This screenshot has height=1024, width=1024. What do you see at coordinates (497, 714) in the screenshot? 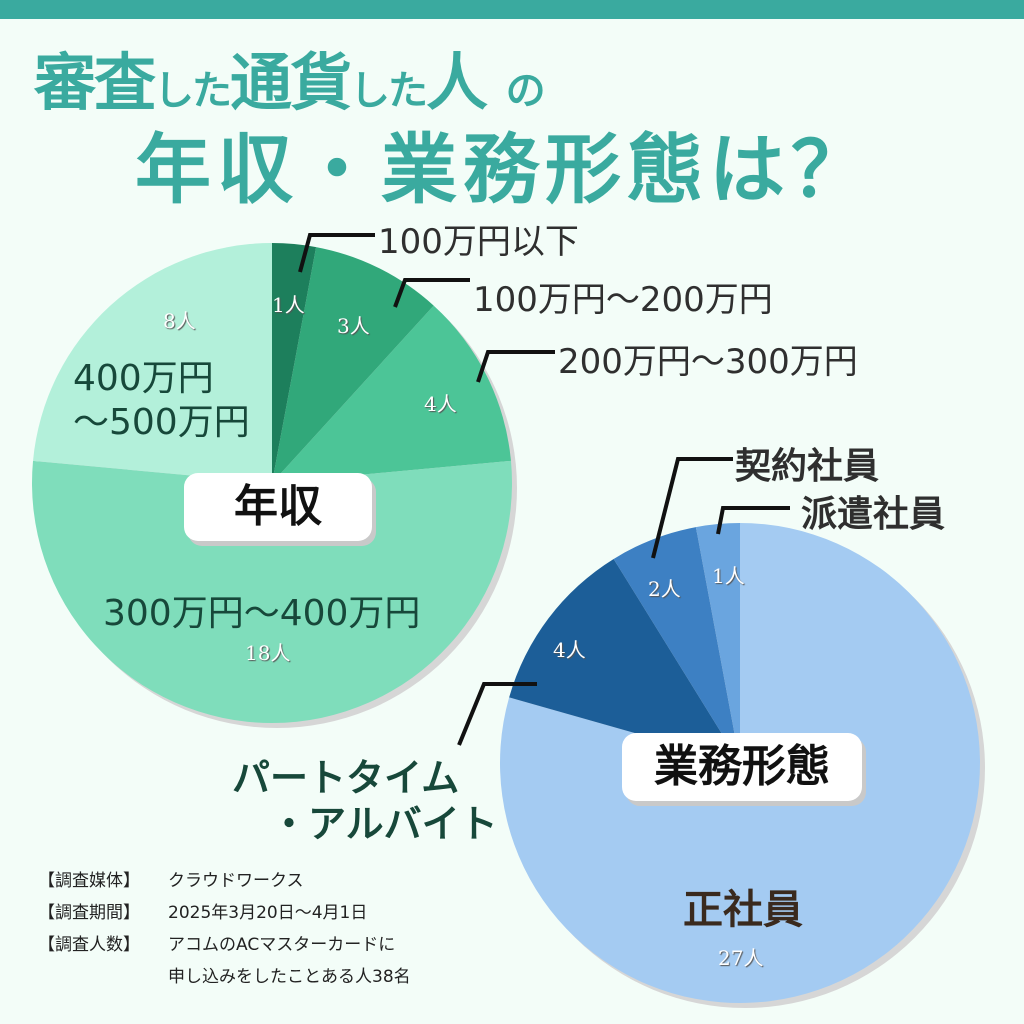
I see `leader-line-part` at bounding box center [497, 714].